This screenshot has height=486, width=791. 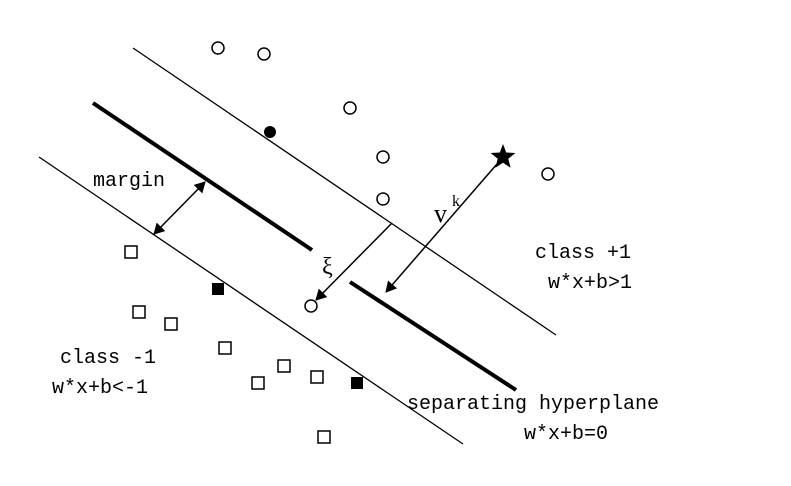 What do you see at coordinates (456, 201) in the screenshot?
I see `k-superscript: k` at bounding box center [456, 201].